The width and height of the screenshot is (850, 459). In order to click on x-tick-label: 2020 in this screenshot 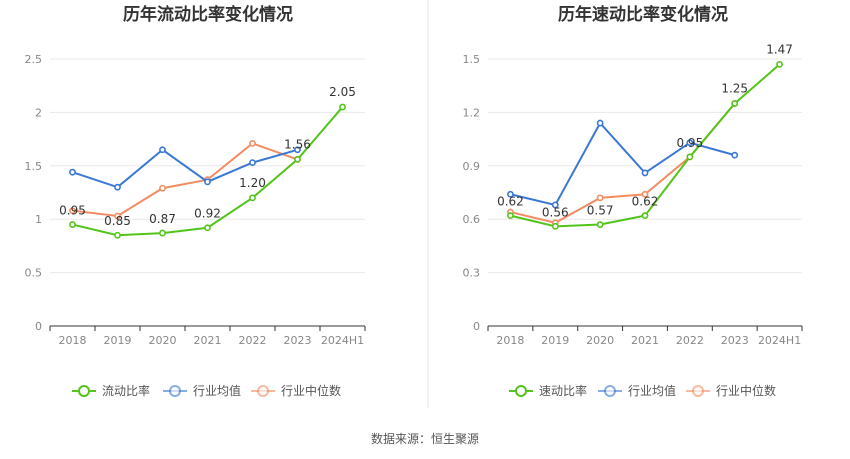, I will do `click(163, 340)`.